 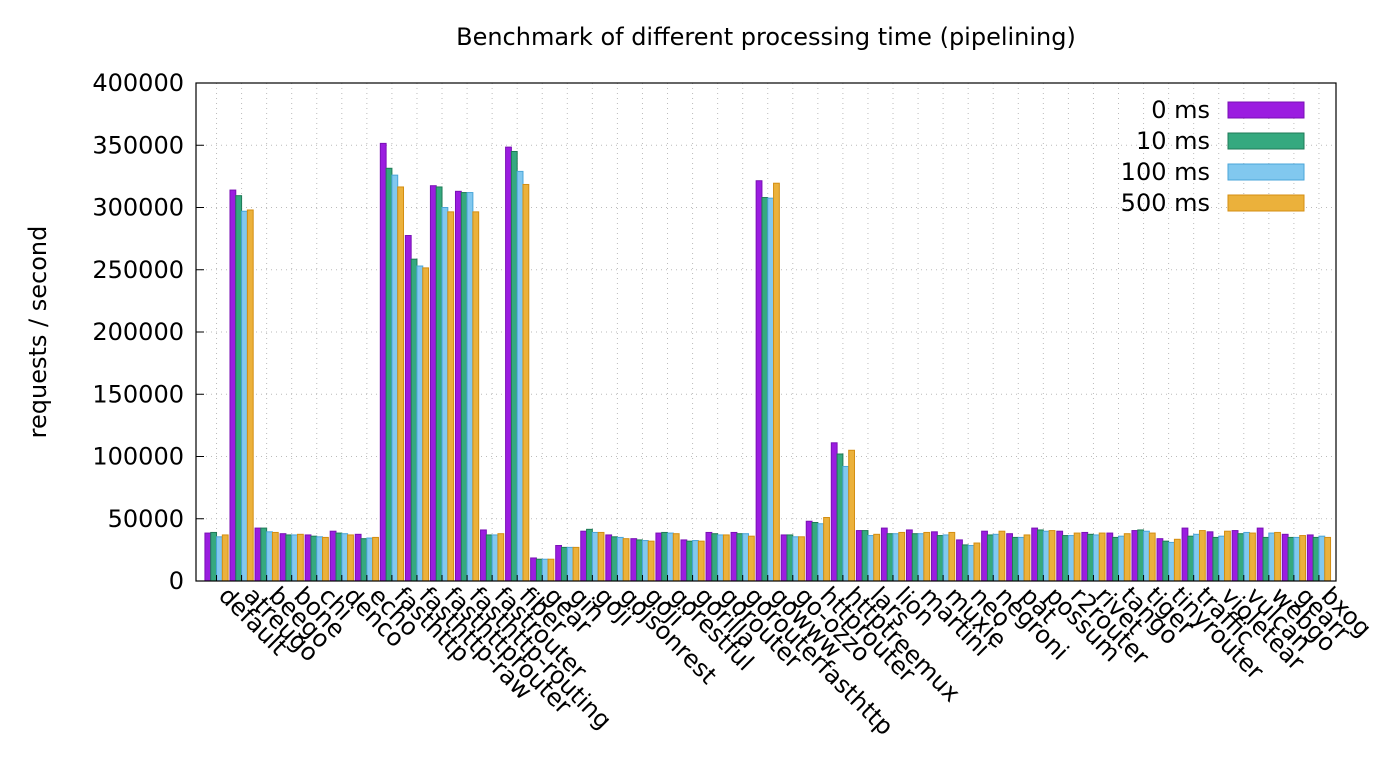 I want to click on y-tick-label: 350000, so click(x=138, y=145).